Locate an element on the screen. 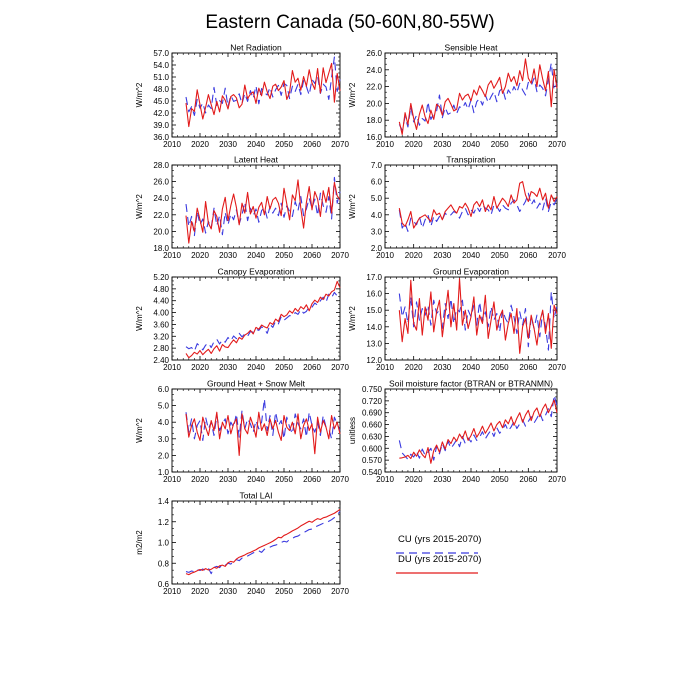 The width and height of the screenshot is (700, 700). panel-title: Canopy Evaporation is located at coordinates (255, 272).